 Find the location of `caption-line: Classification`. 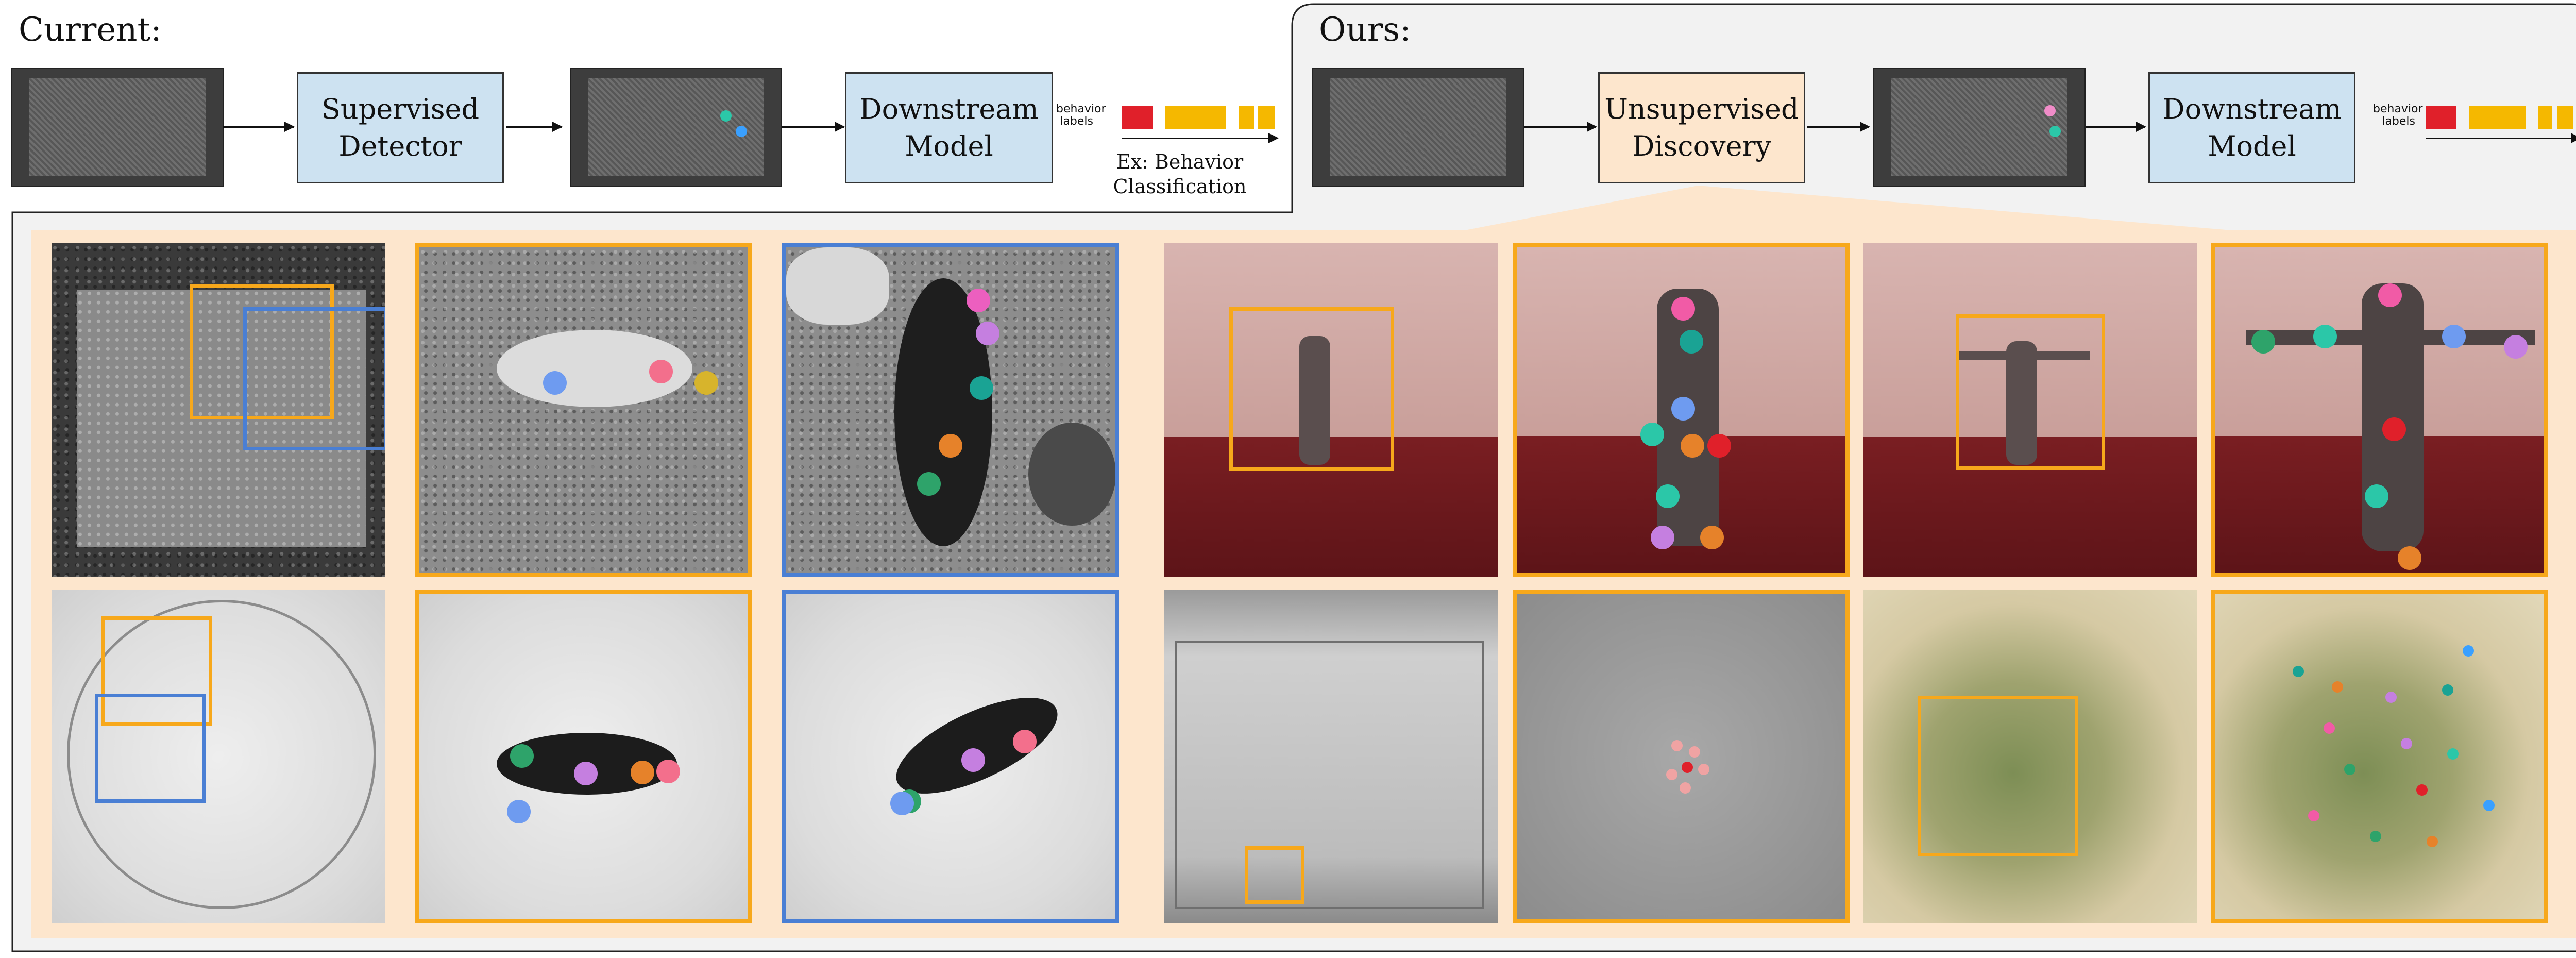

caption-line: Classification is located at coordinates (1180, 186).